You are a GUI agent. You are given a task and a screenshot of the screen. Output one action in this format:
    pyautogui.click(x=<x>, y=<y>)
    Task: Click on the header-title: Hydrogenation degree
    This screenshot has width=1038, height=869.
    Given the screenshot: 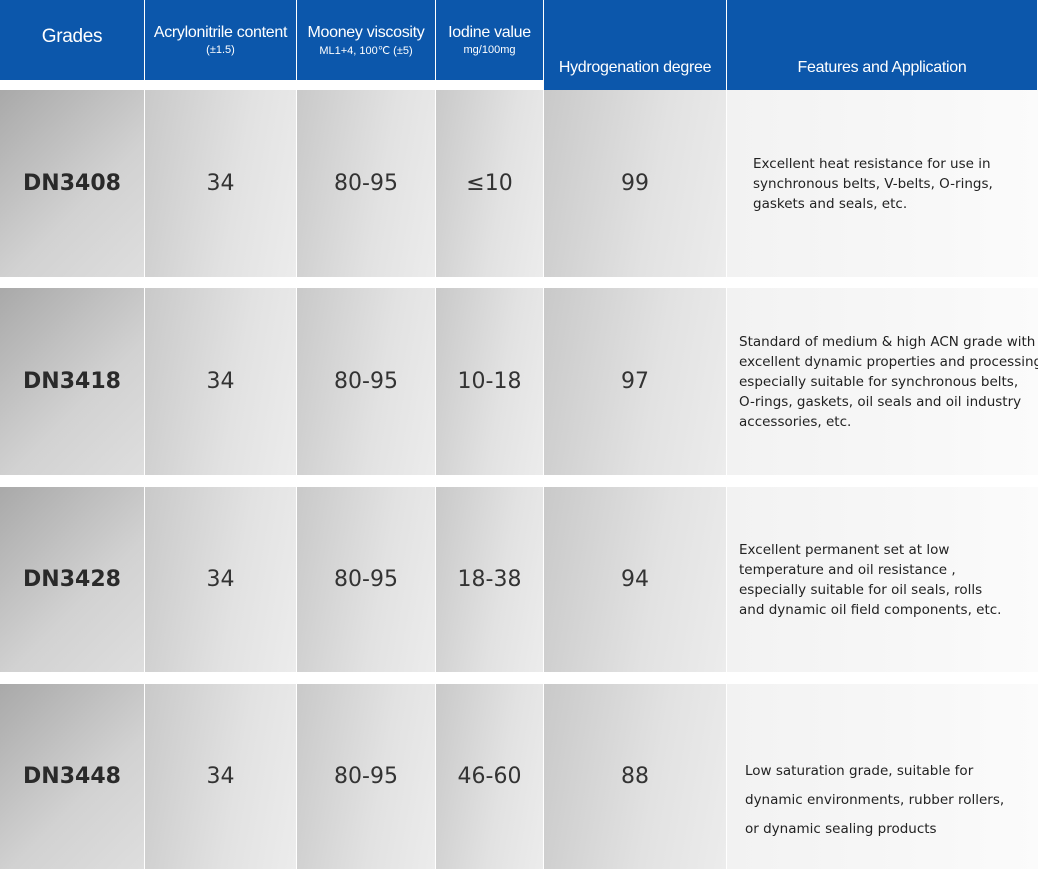 What is the action you would take?
    pyautogui.click(x=635, y=67)
    